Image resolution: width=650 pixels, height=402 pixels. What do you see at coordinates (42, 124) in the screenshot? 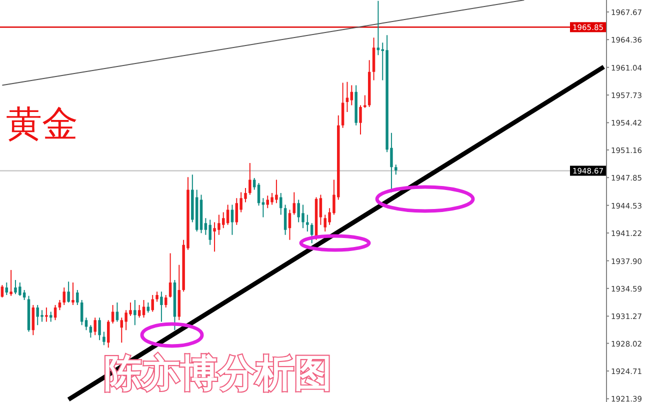
I see `text: 黄金` at bounding box center [42, 124].